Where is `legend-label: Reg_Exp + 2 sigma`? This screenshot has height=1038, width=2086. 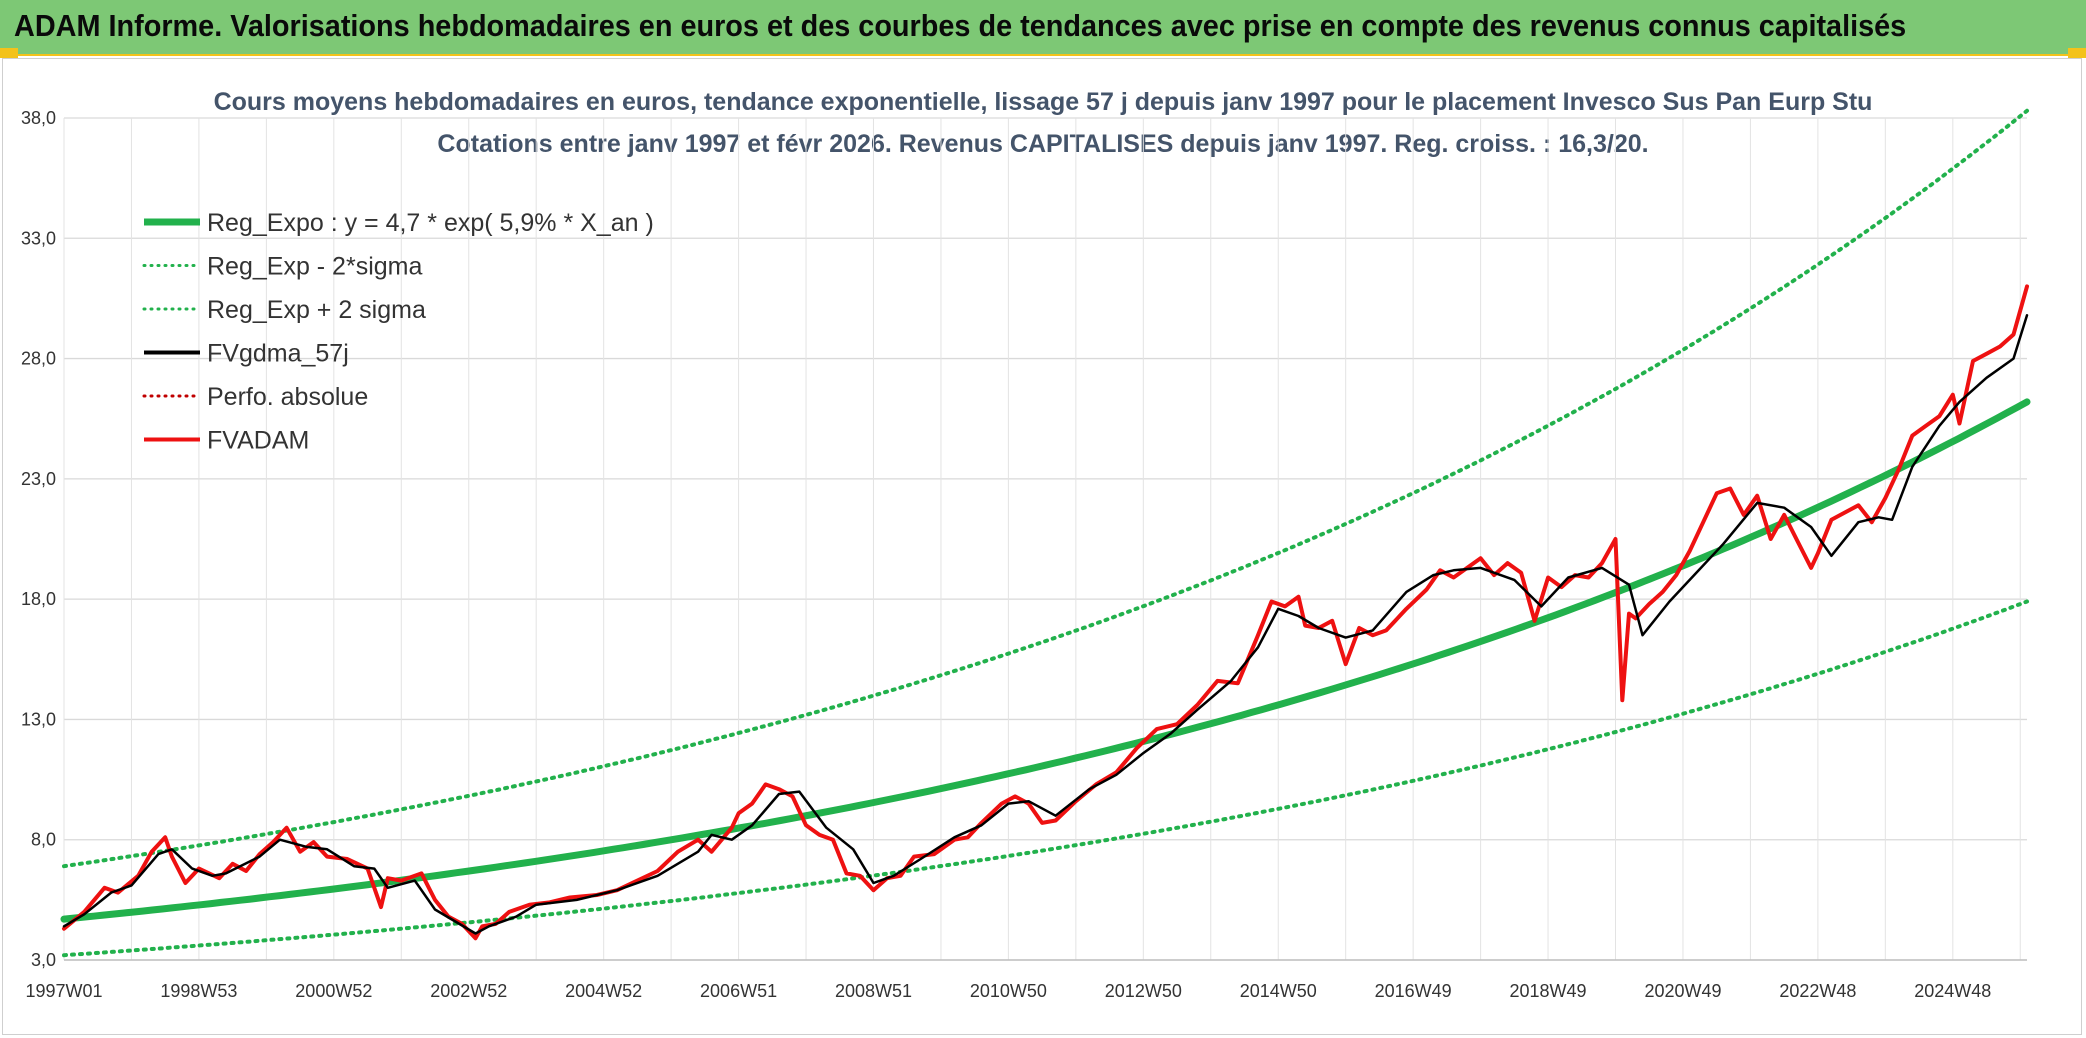
legend-label: Reg_Exp + 2 sigma is located at coordinates (316, 310).